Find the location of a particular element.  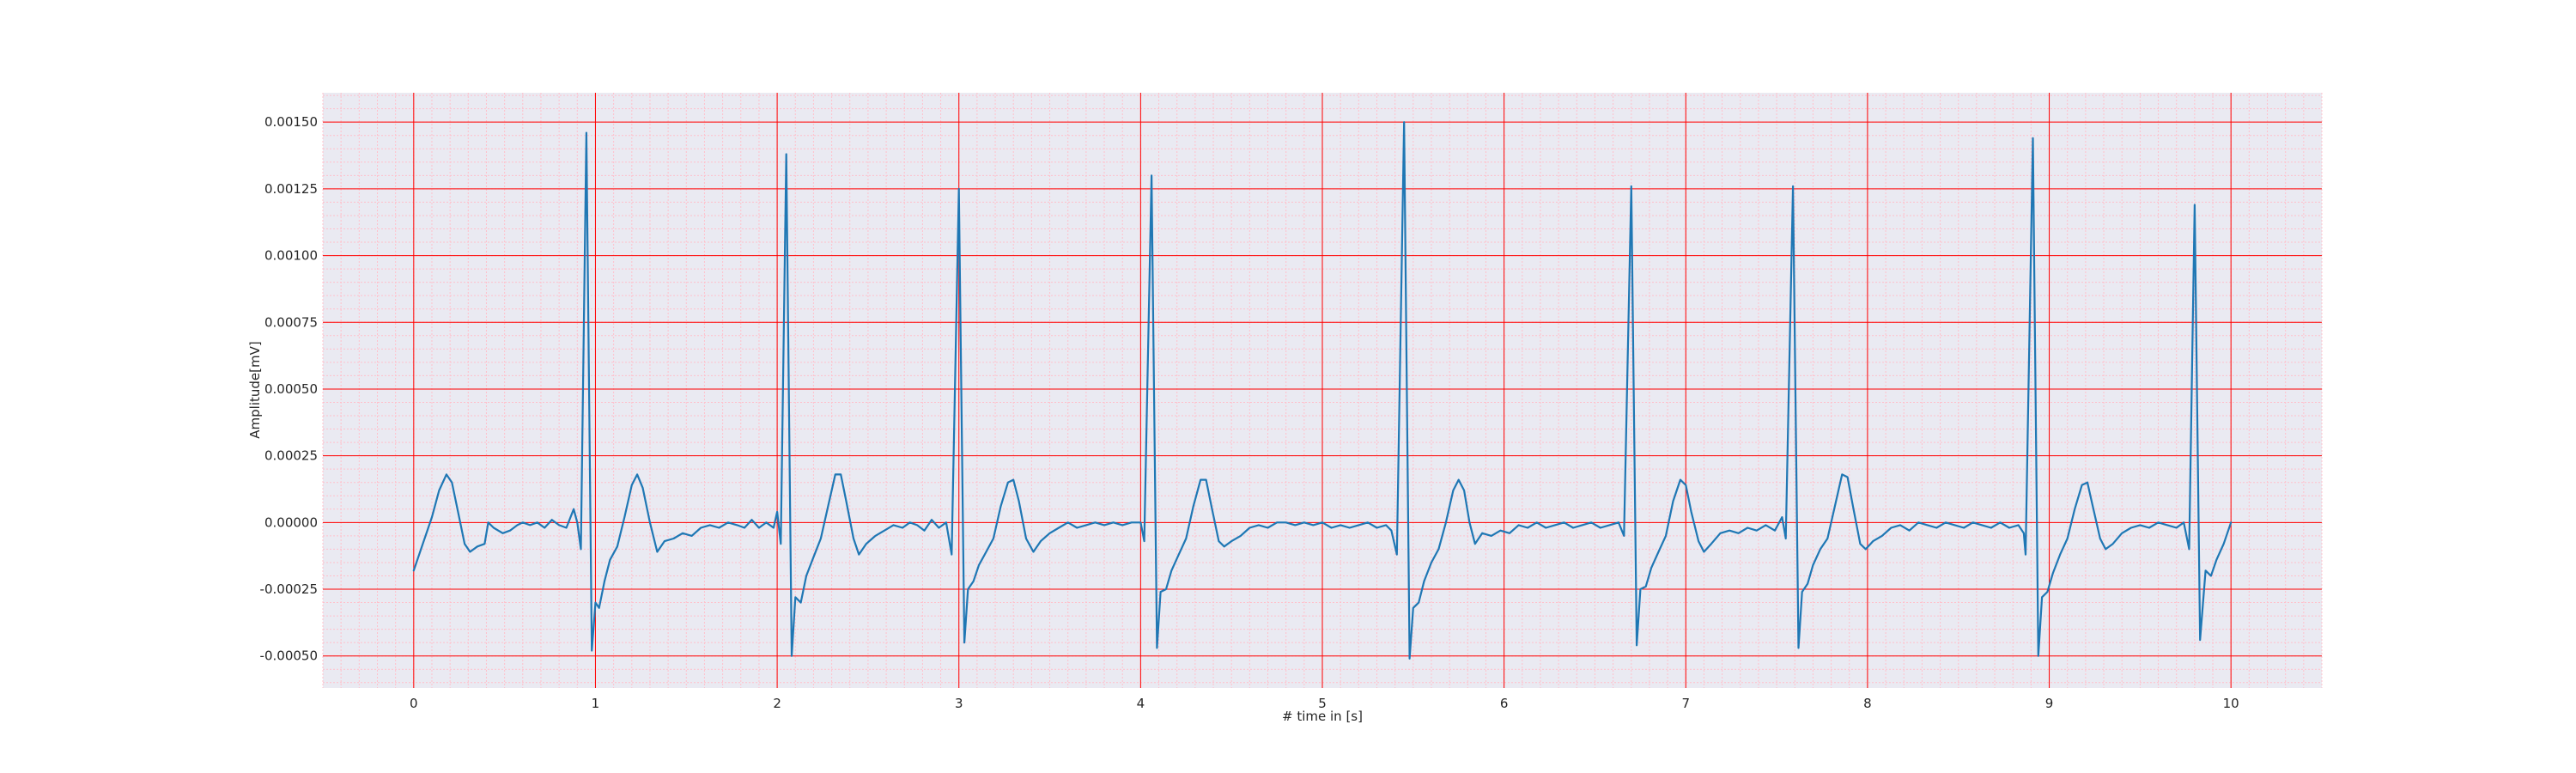

x-tick-label: 9 is located at coordinates (2049, 703).